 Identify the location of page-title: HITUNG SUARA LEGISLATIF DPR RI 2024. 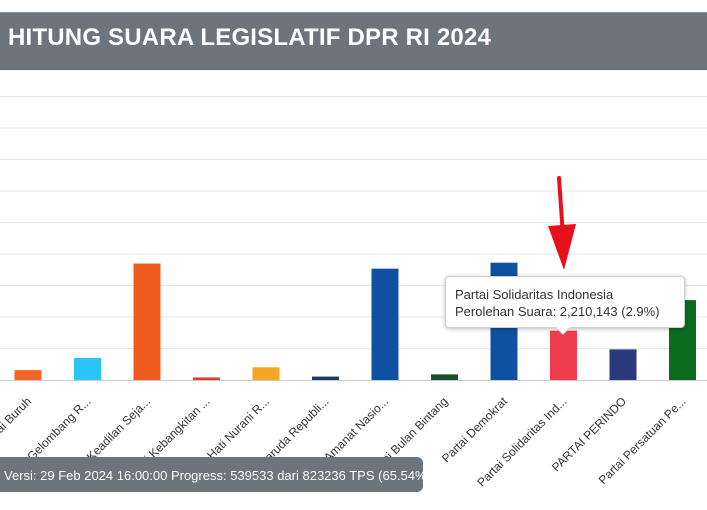
(250, 37).